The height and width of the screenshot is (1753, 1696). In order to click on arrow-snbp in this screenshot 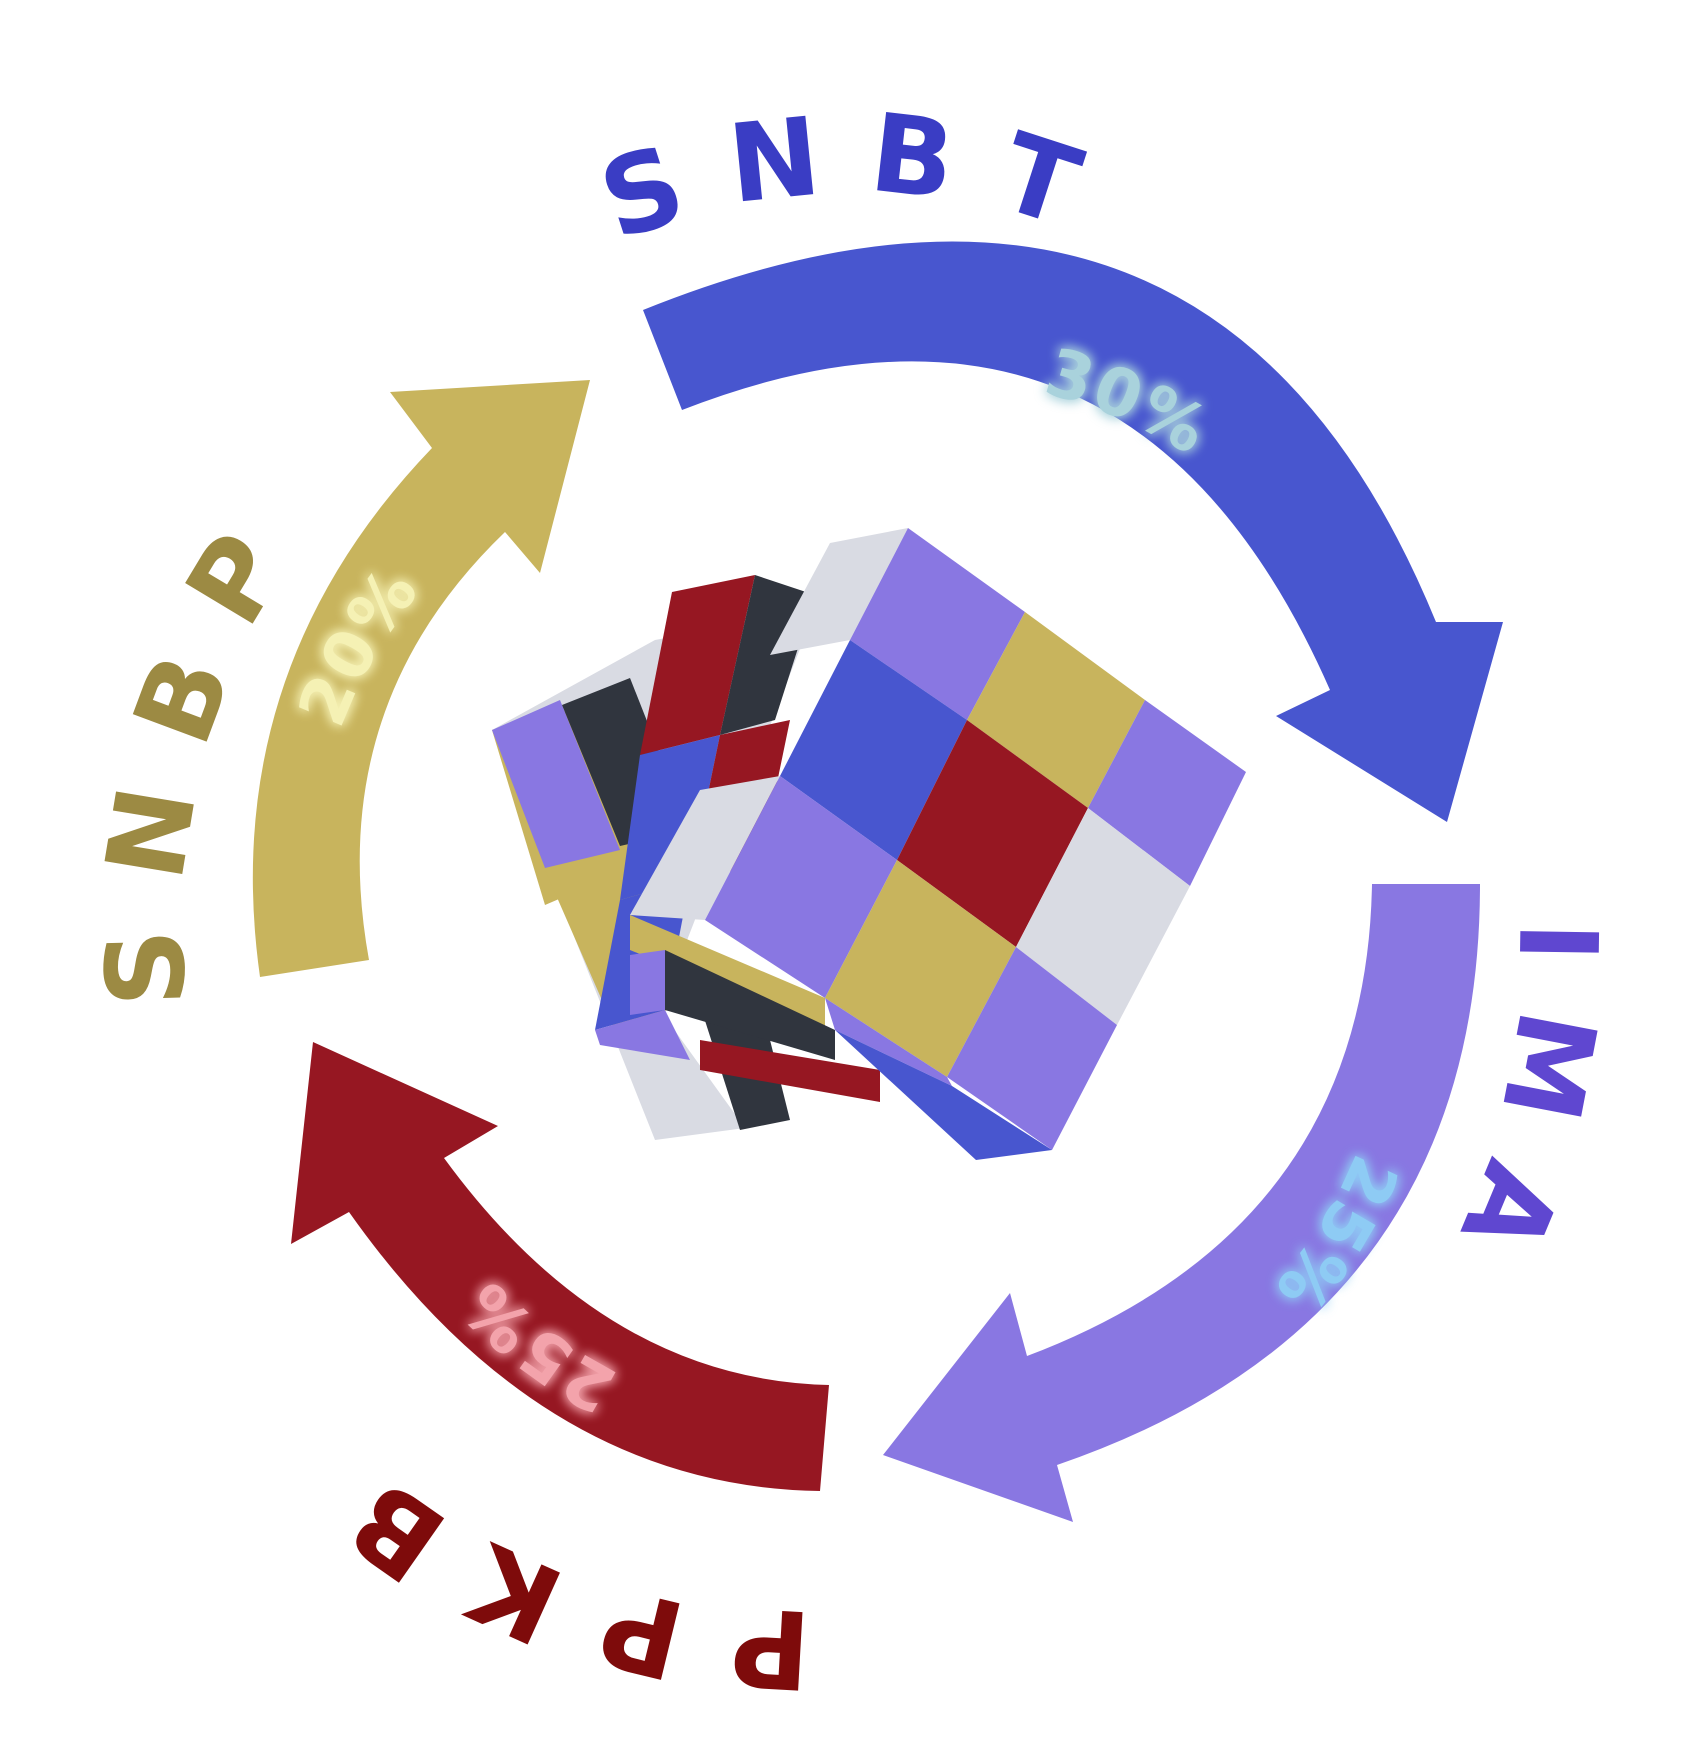, I will do `click(421, 678)`.